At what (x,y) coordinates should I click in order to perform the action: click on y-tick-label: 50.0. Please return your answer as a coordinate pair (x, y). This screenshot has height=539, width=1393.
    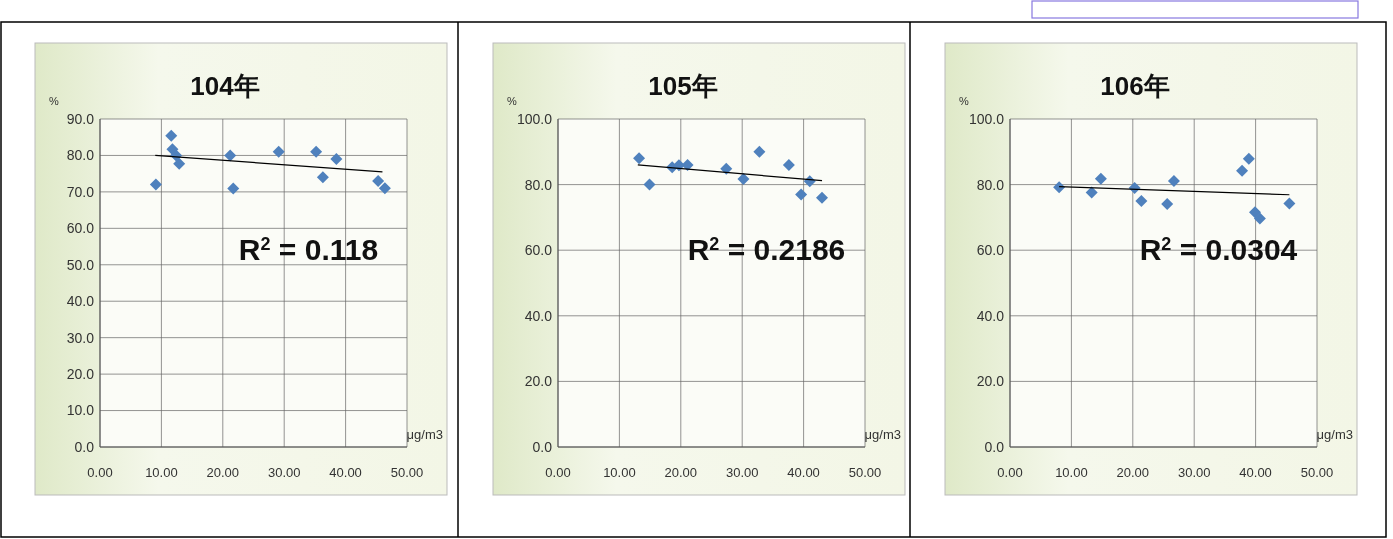
    Looking at the image, I should click on (80, 264).